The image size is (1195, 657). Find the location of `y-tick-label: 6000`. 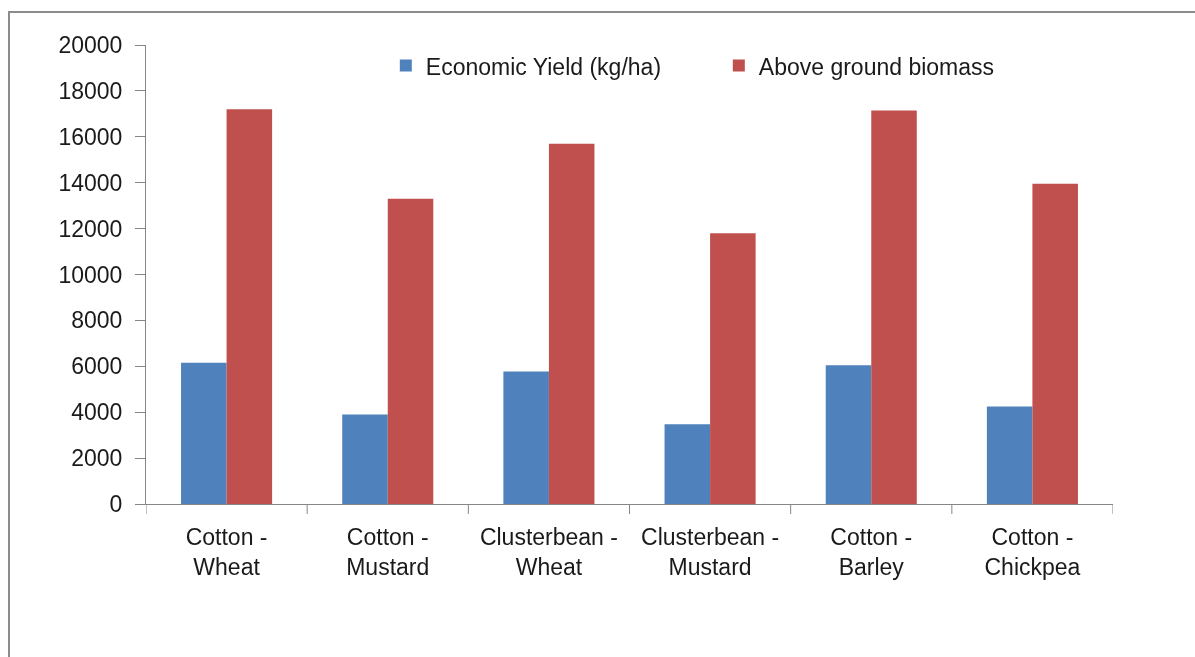

y-tick-label: 6000 is located at coordinates (97, 366).